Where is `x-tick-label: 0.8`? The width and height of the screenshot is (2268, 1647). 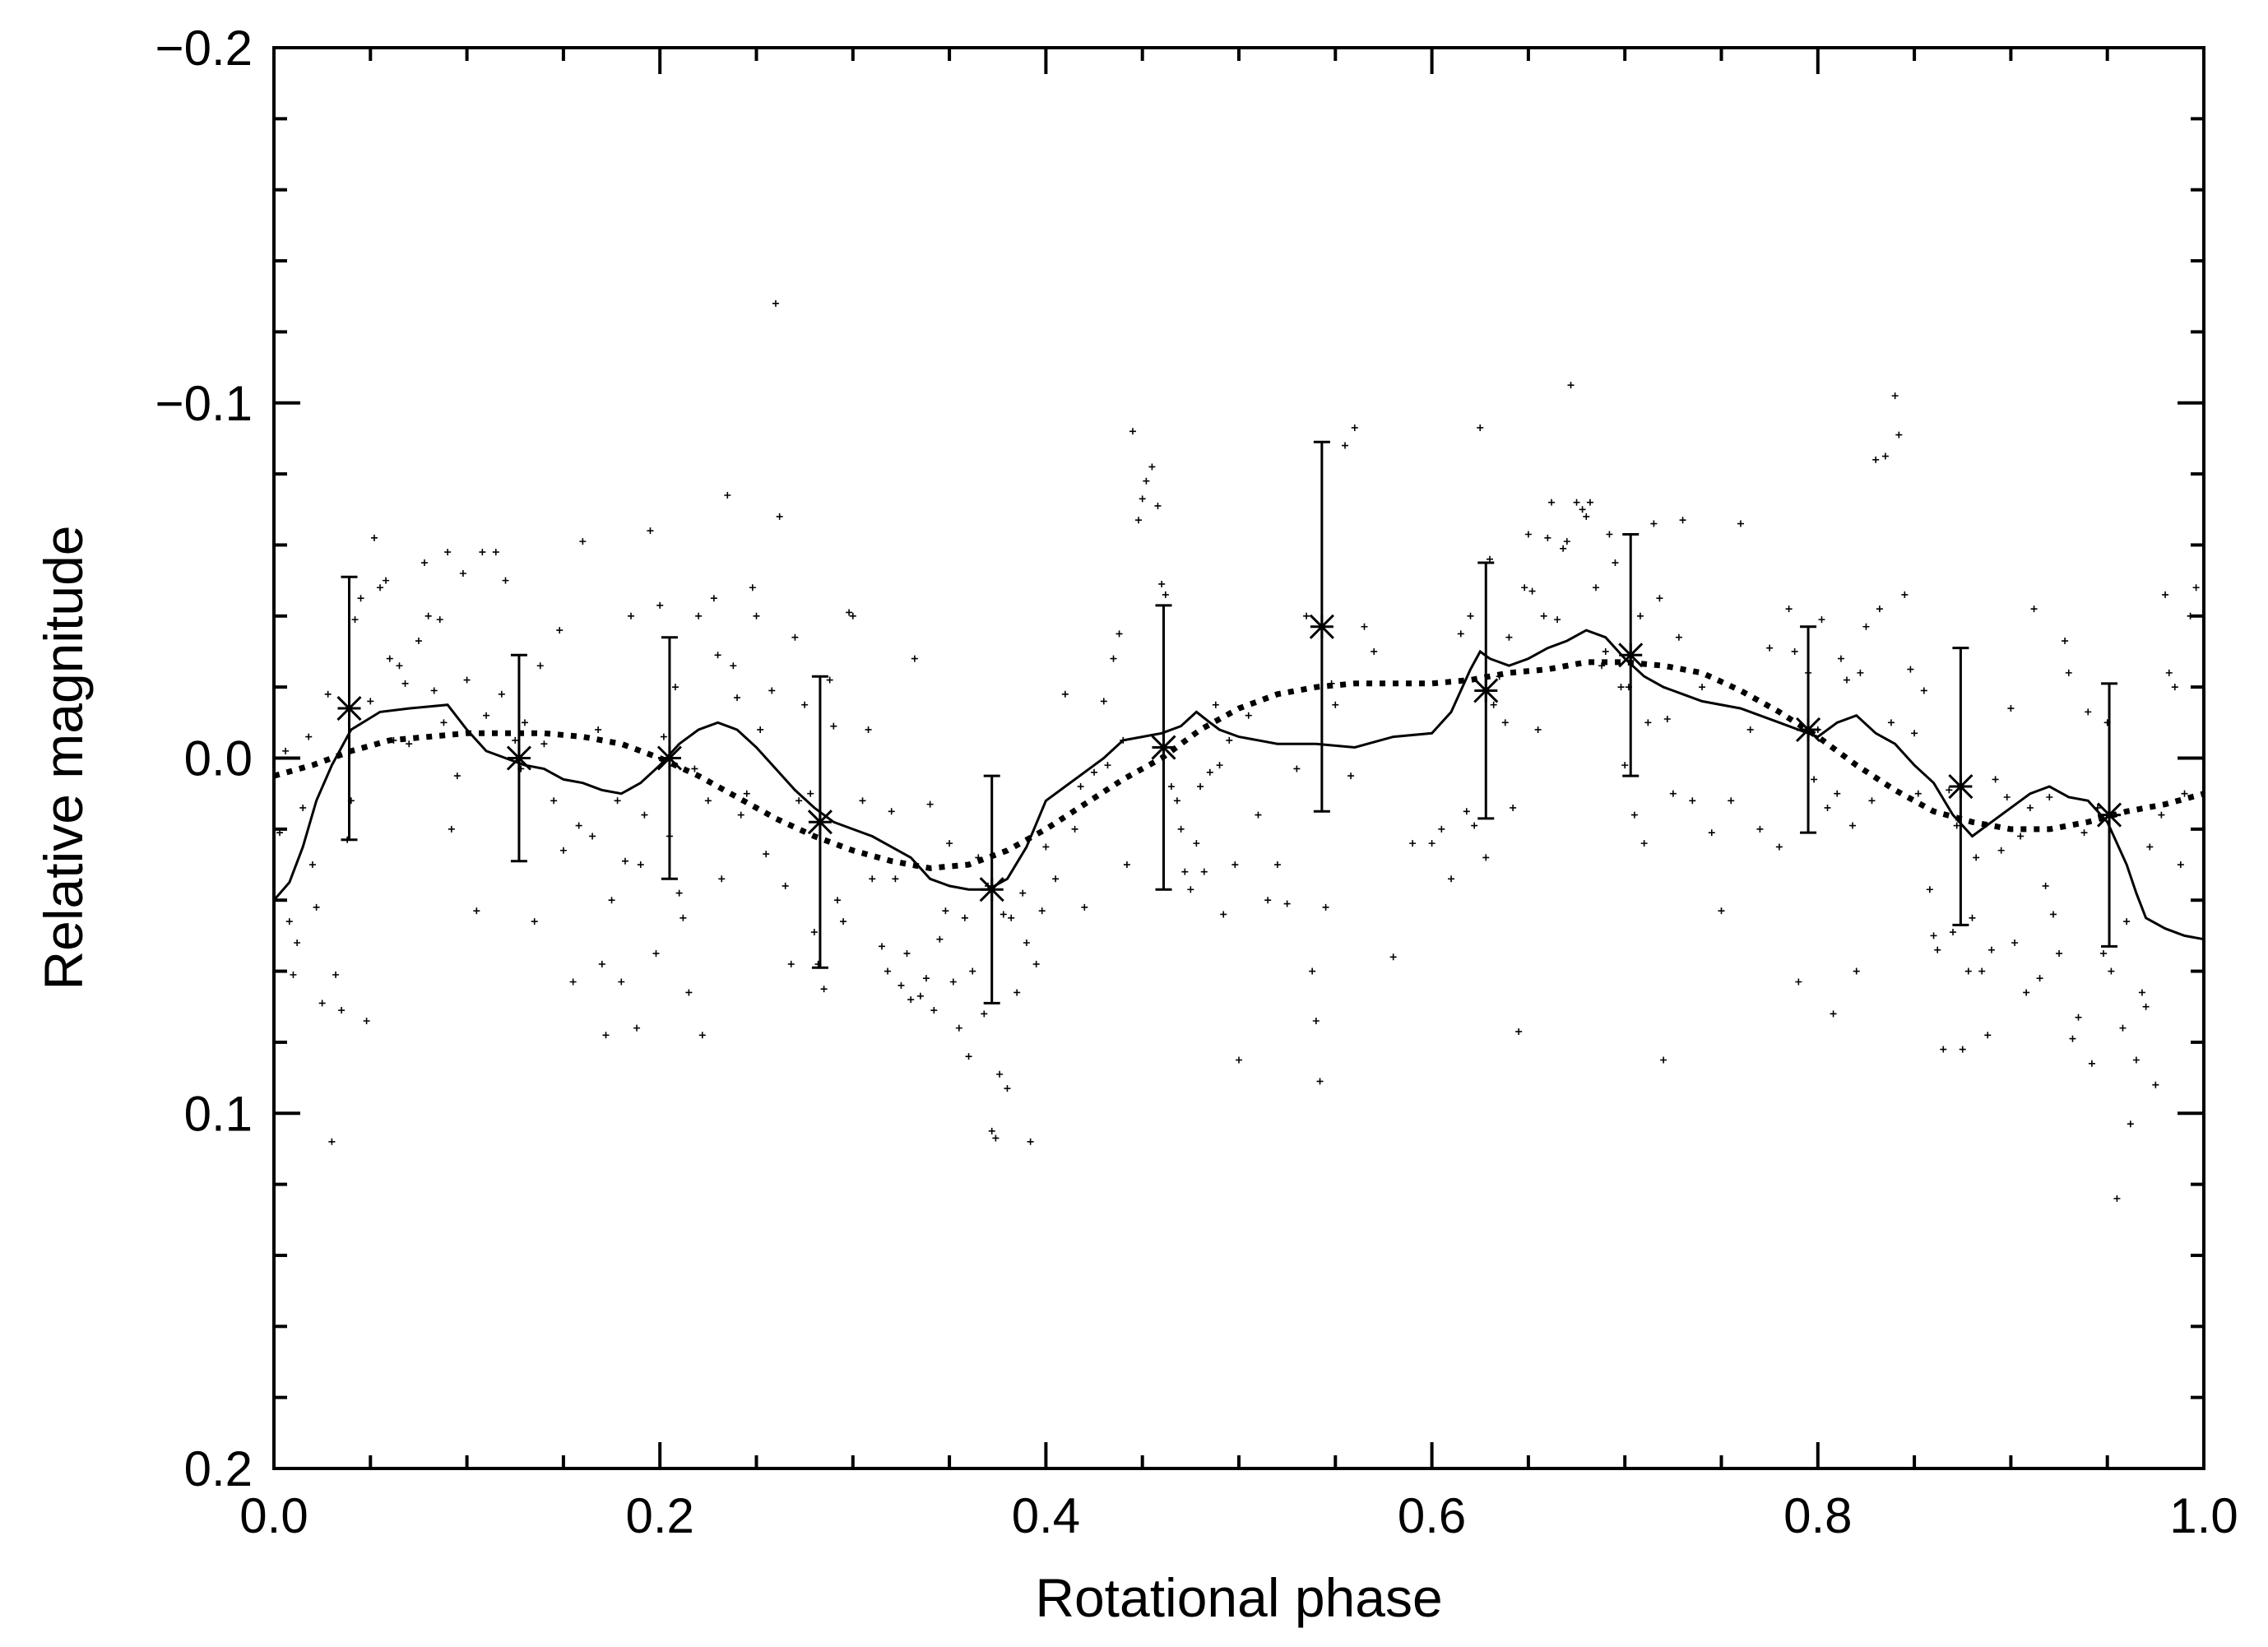
x-tick-label: 0.8 is located at coordinates (1817, 1515).